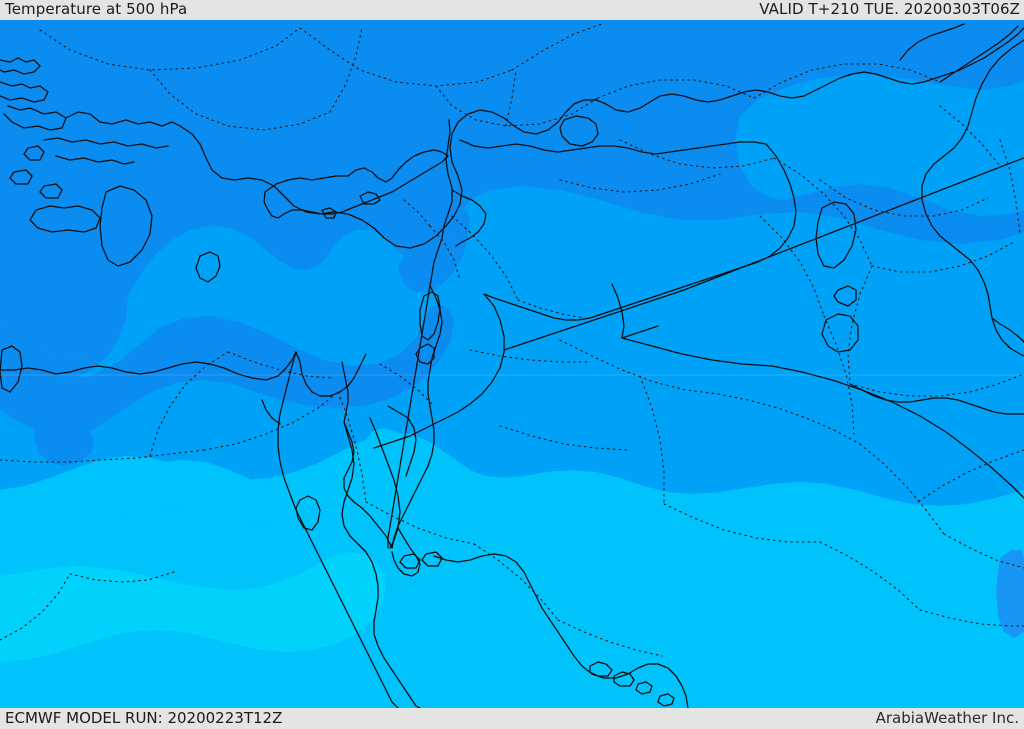 The image size is (1024, 729). What do you see at coordinates (640, 332) in the screenshot?
I see `border-kuwait-saudi` at bounding box center [640, 332].